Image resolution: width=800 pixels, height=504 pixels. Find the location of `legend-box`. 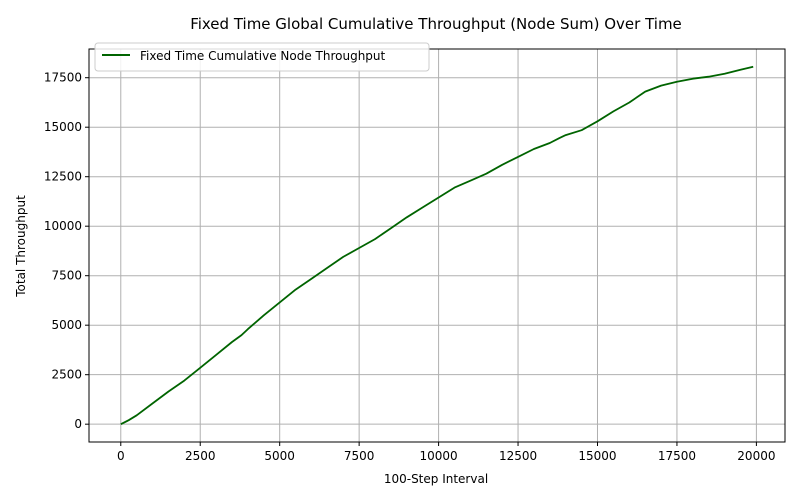

legend-box is located at coordinates (262, 57).